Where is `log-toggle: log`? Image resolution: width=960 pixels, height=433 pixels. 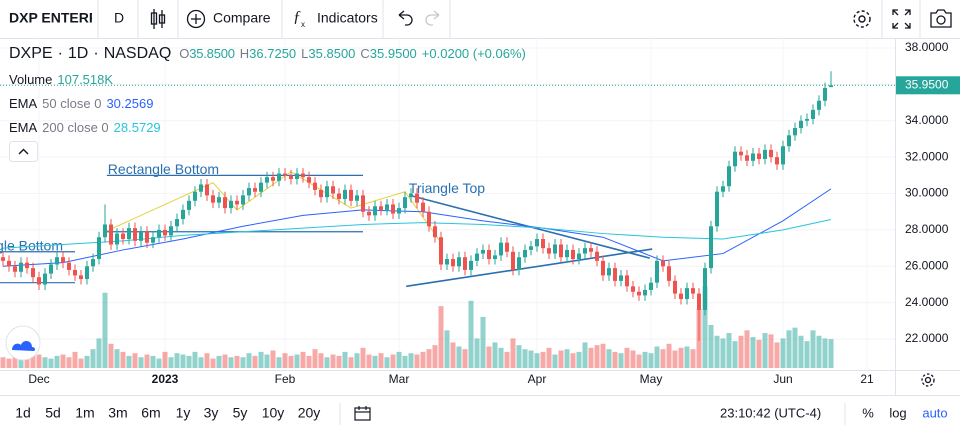 log-toggle: log is located at coordinates (897, 412).